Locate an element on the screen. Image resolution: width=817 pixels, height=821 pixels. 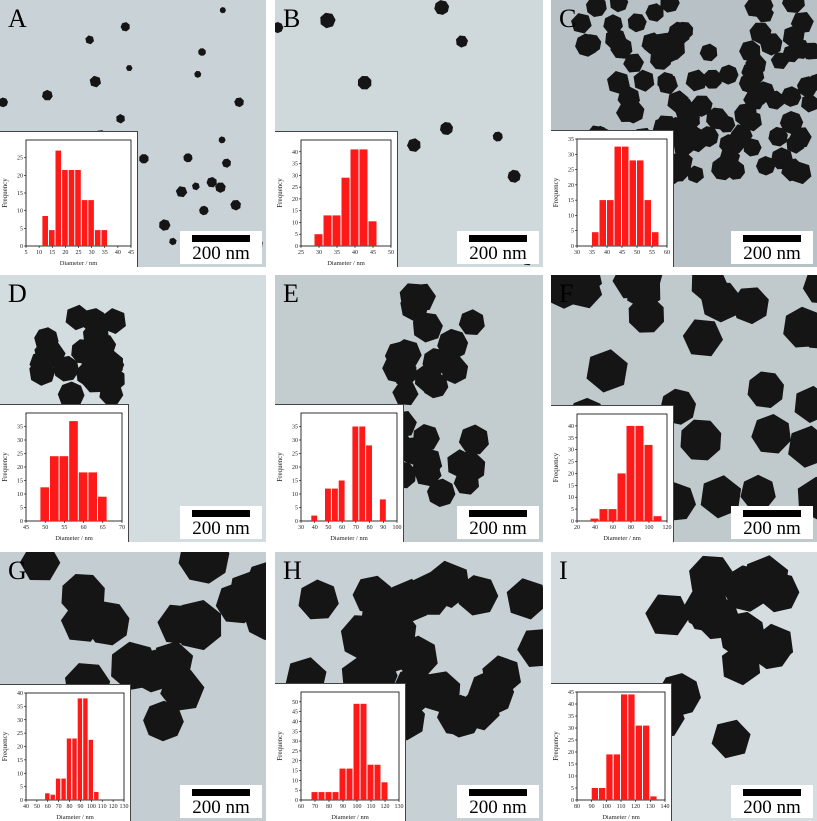
x-tick-label: 110 is located at coordinates (621, 807).